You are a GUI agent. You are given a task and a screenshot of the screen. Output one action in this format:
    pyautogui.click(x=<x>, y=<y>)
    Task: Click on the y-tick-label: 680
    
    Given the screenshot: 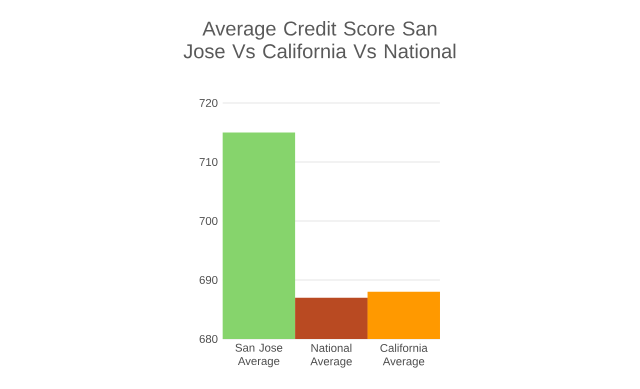 What is the action you would take?
    pyautogui.click(x=209, y=338)
    